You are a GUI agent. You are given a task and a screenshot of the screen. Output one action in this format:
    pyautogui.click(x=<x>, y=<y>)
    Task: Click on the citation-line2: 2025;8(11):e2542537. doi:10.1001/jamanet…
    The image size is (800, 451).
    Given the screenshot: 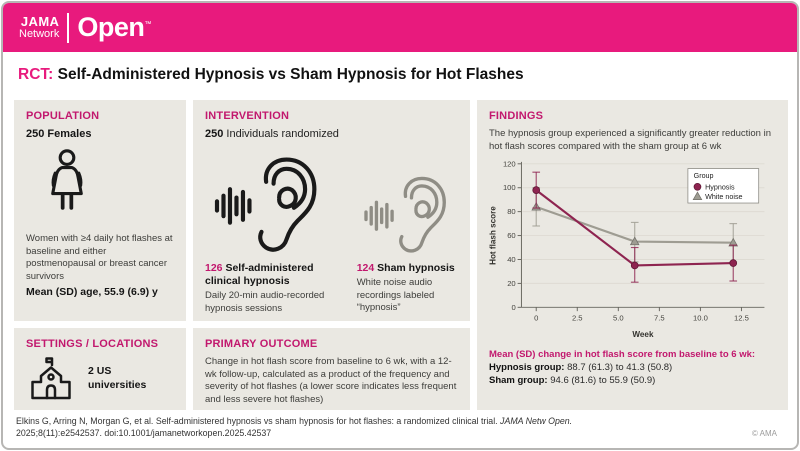 What is the action you would take?
    pyautogui.click(x=144, y=433)
    